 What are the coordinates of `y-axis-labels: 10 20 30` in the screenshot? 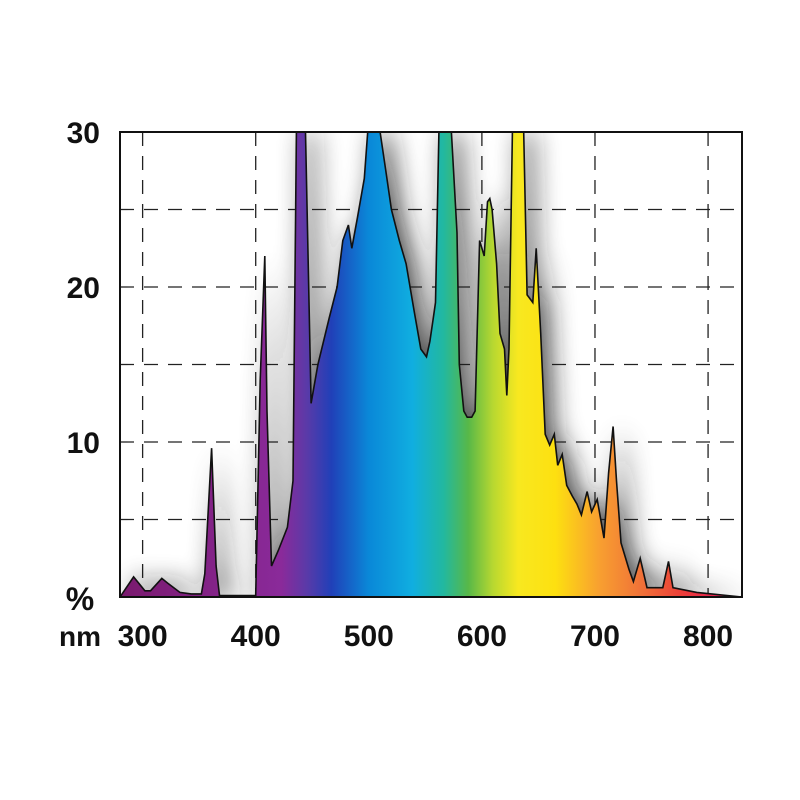 It's located at (83, 288).